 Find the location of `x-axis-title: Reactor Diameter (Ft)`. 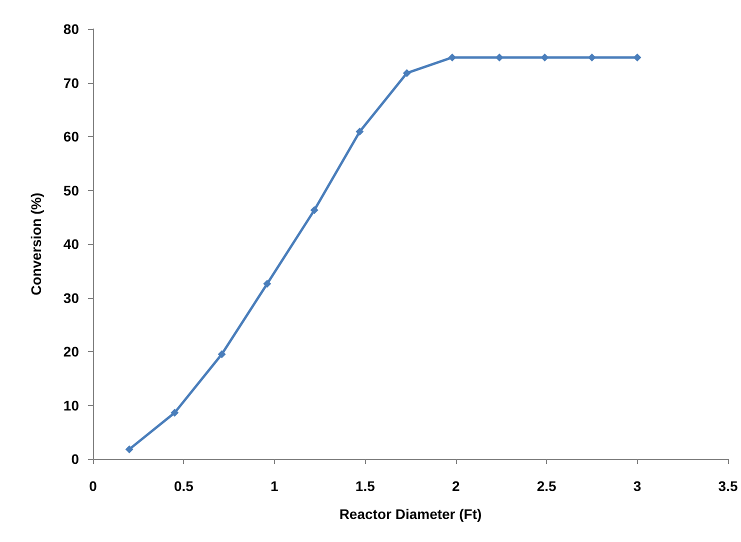

x-axis-title: Reactor Diameter (Ft) is located at coordinates (410, 514).